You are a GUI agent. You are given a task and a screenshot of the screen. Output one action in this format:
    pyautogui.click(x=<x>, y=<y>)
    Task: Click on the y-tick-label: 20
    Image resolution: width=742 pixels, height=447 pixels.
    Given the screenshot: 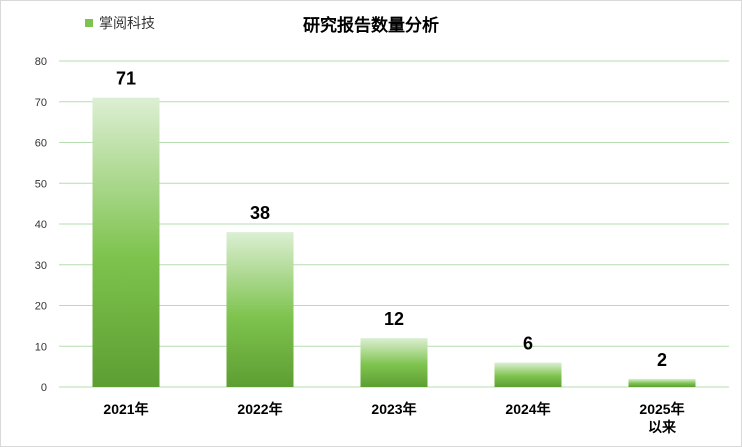 What is the action you would take?
    pyautogui.click(x=41, y=307)
    